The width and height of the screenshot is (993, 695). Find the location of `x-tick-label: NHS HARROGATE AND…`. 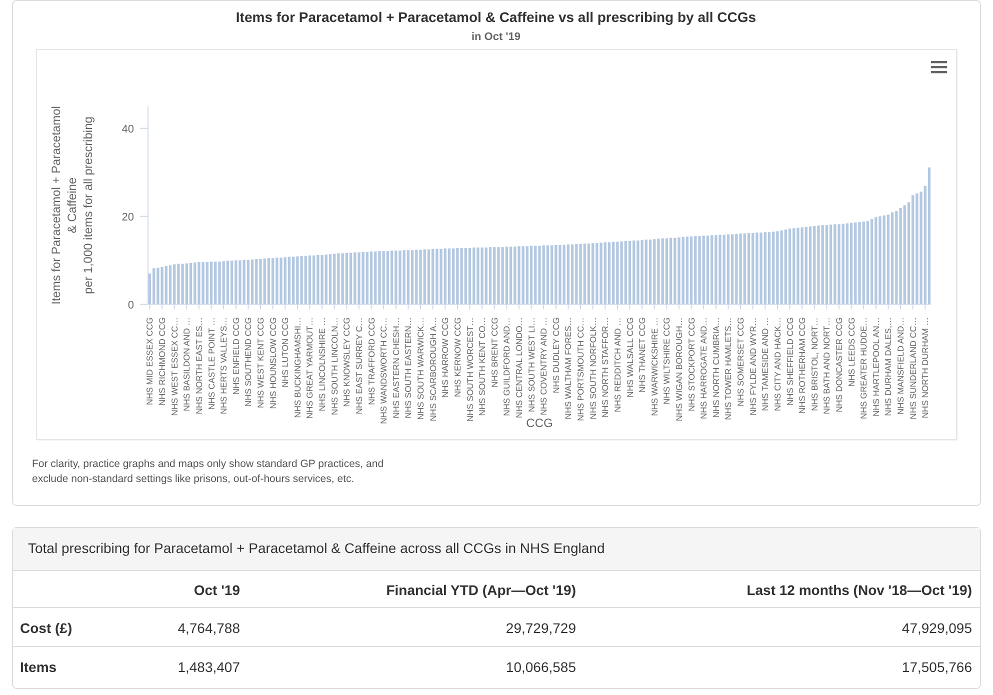

x-tick-label: NHS HARROGATE AND… is located at coordinates (703, 368).